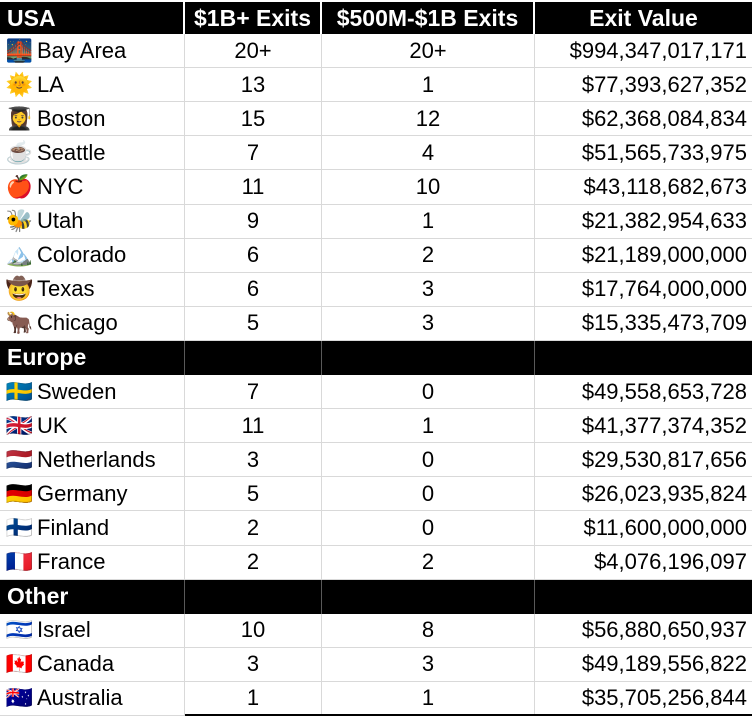  Describe the element at coordinates (92, 221) in the screenshot. I see `region-cell: 🐝 Utah` at that location.